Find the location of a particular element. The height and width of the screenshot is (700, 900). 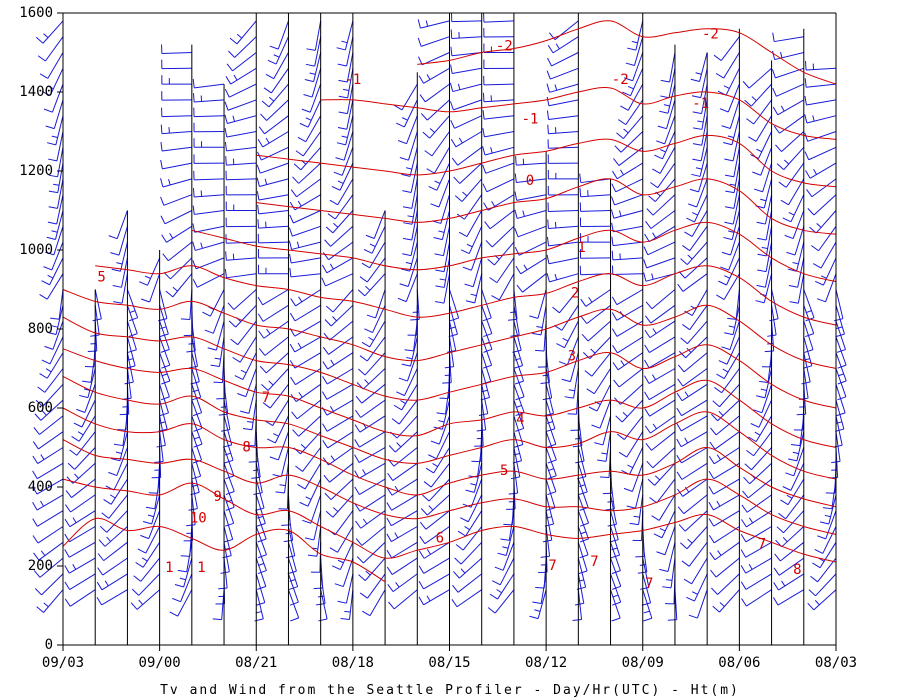

x-tick-label: 09/03 is located at coordinates (63, 663).